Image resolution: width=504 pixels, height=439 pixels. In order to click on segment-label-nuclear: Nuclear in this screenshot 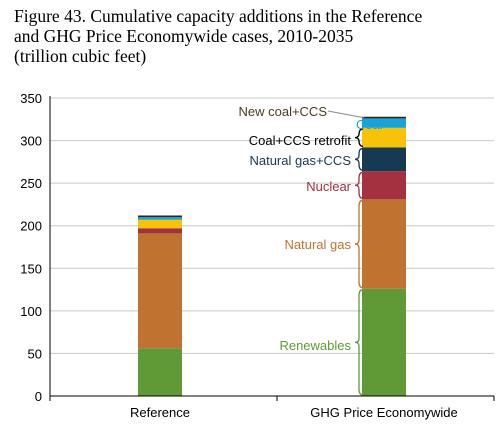, I will do `click(328, 186)`.